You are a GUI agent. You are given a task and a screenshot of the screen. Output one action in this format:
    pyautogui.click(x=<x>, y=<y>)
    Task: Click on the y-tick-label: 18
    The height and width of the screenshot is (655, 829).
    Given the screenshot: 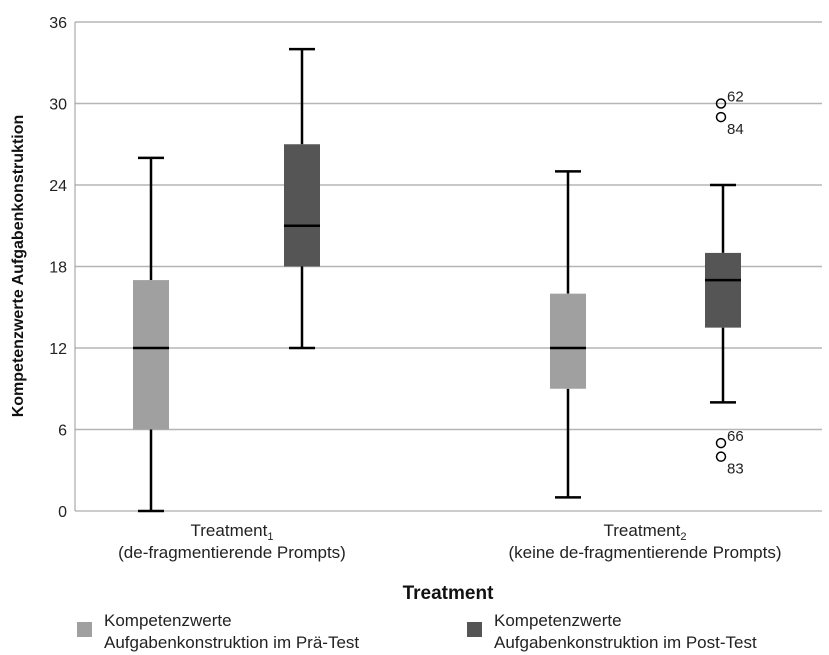 What is the action you would take?
    pyautogui.click(x=58, y=268)
    